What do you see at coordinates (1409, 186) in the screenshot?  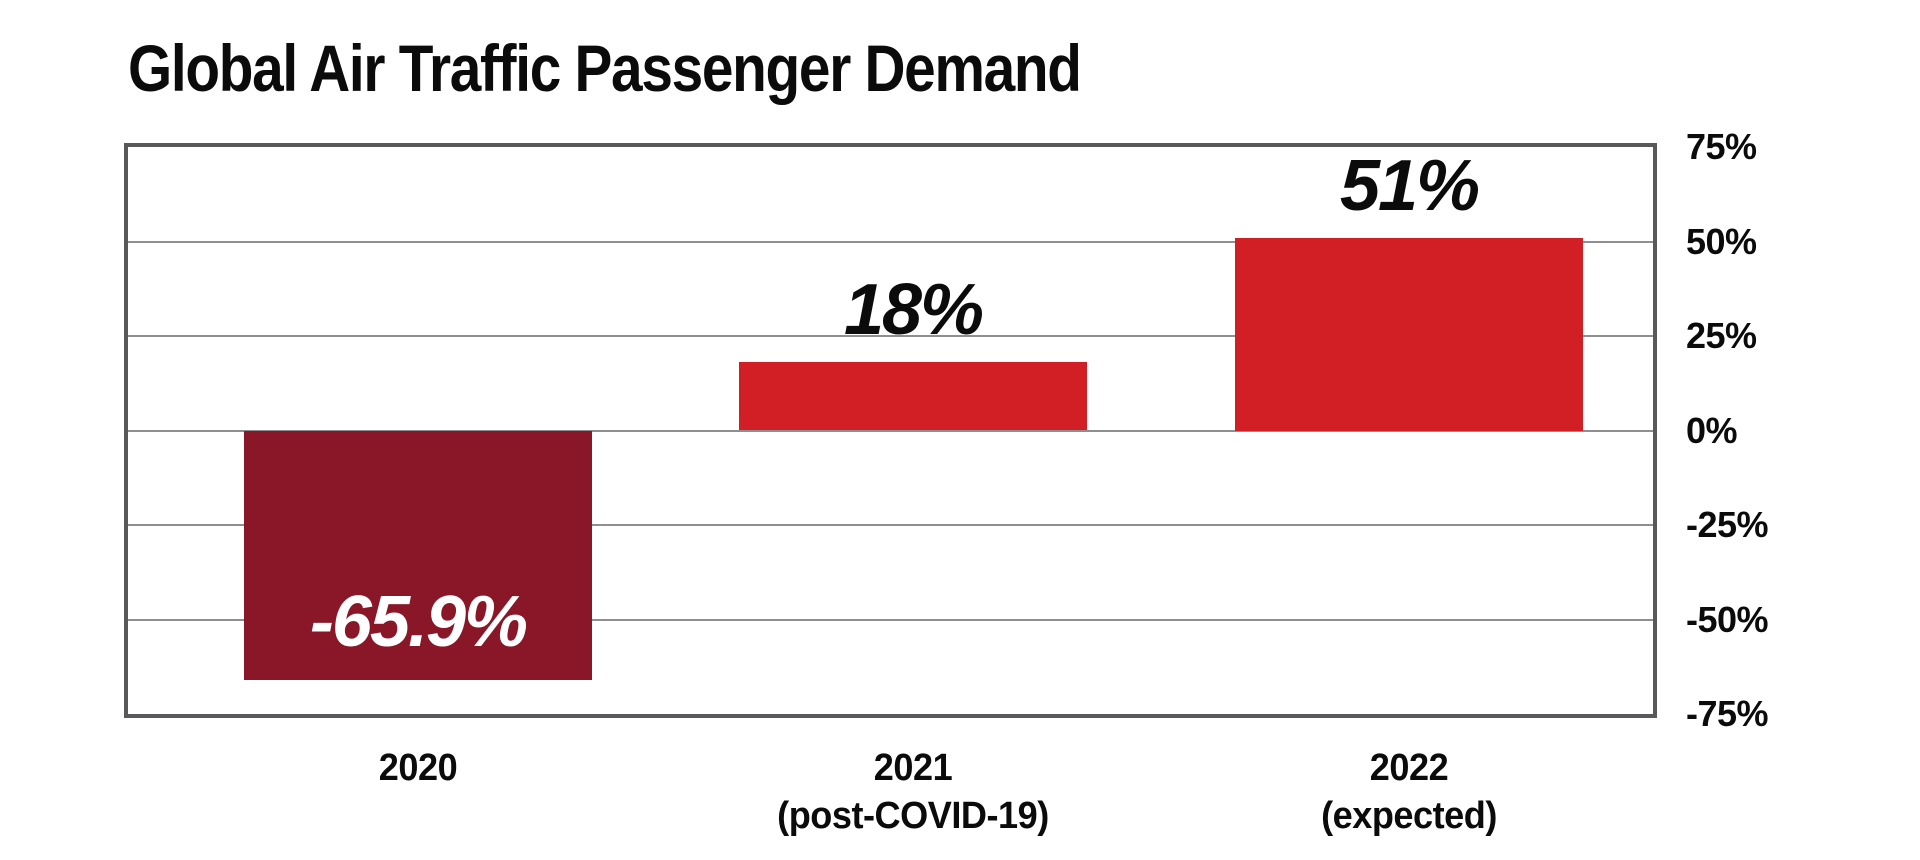 I see `value-label-2022: 51%` at bounding box center [1409, 186].